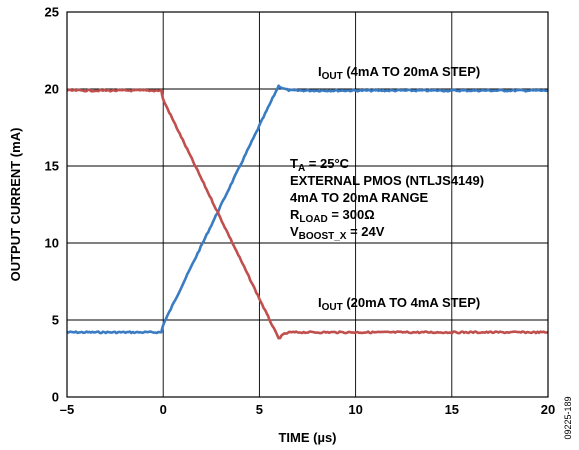 The width and height of the screenshot is (579, 450). What do you see at coordinates (320, 165) in the screenshot?
I see `condition-line: TA = 25°C` at bounding box center [320, 165].